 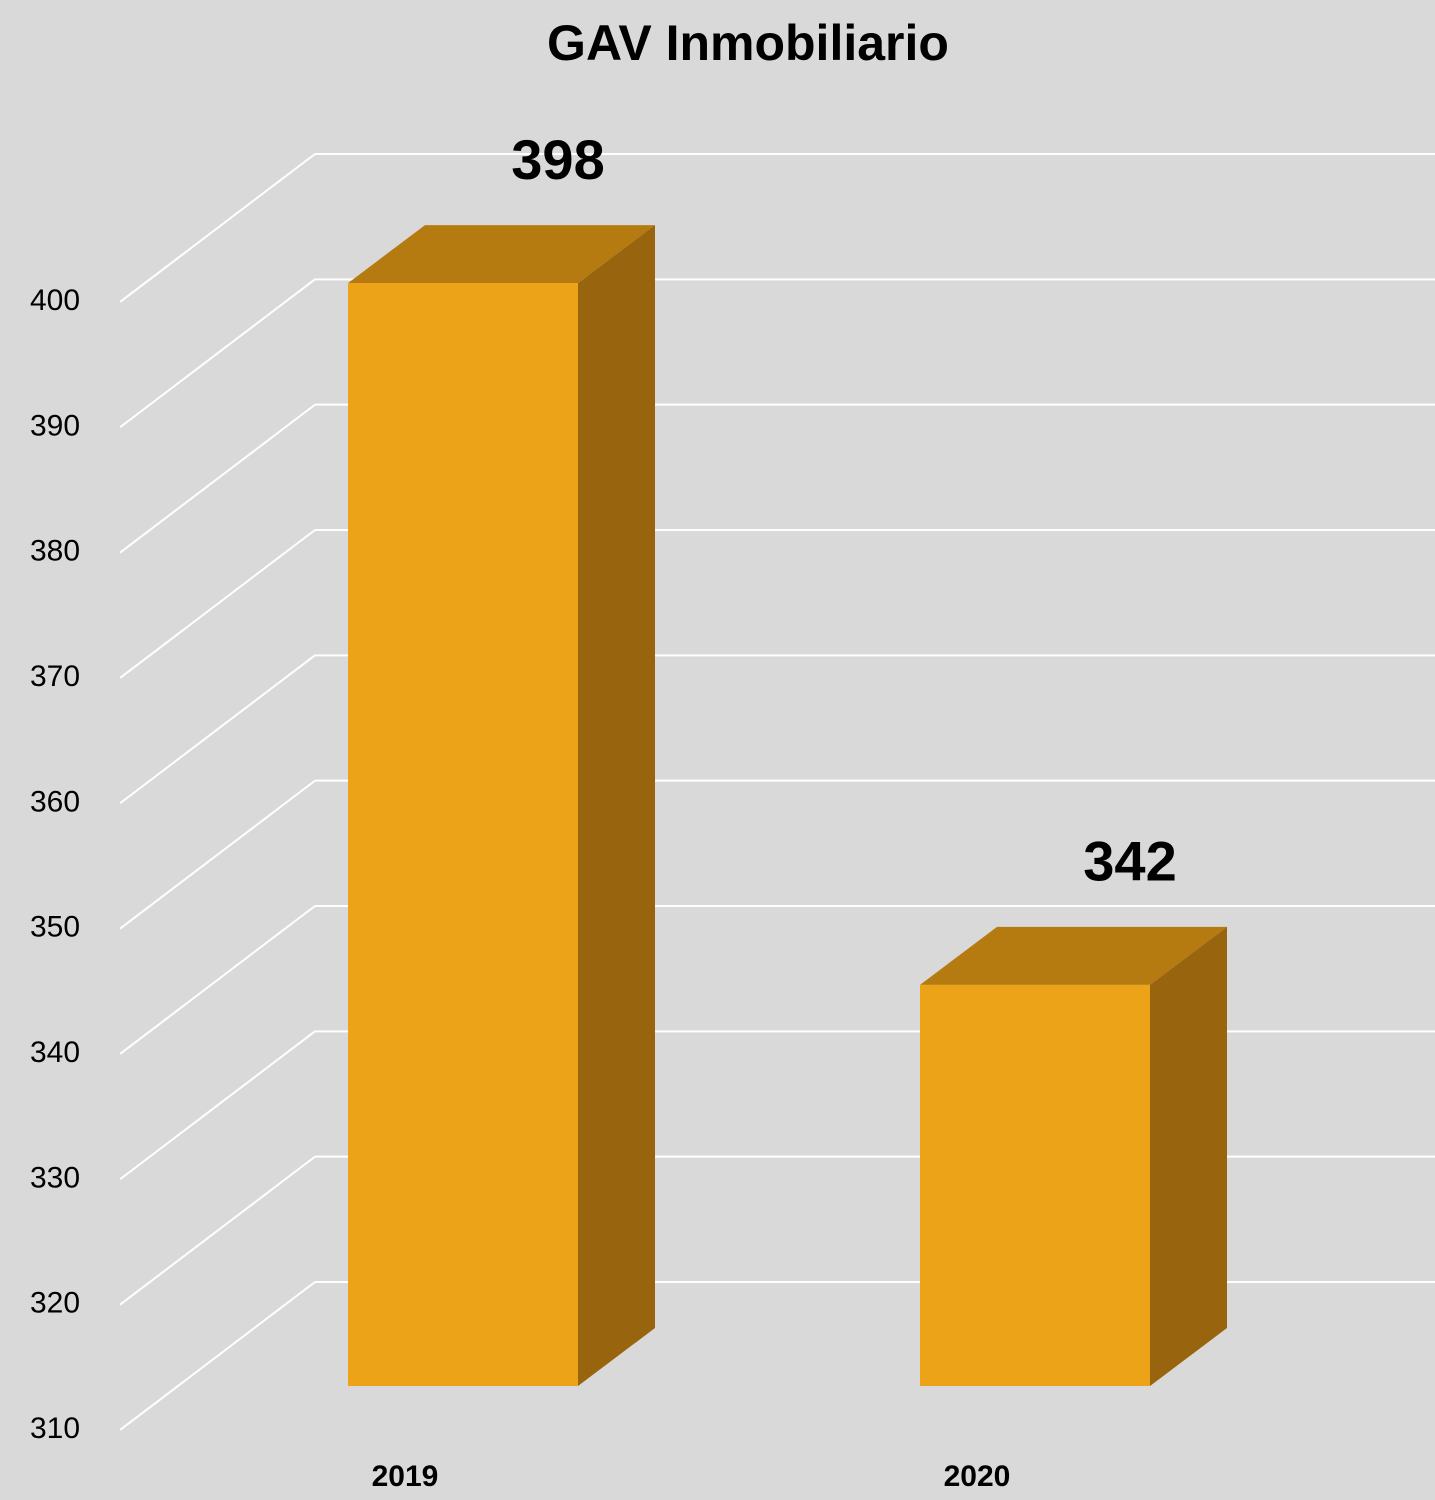 I want to click on y-tick-label: 340, so click(x=55, y=1052).